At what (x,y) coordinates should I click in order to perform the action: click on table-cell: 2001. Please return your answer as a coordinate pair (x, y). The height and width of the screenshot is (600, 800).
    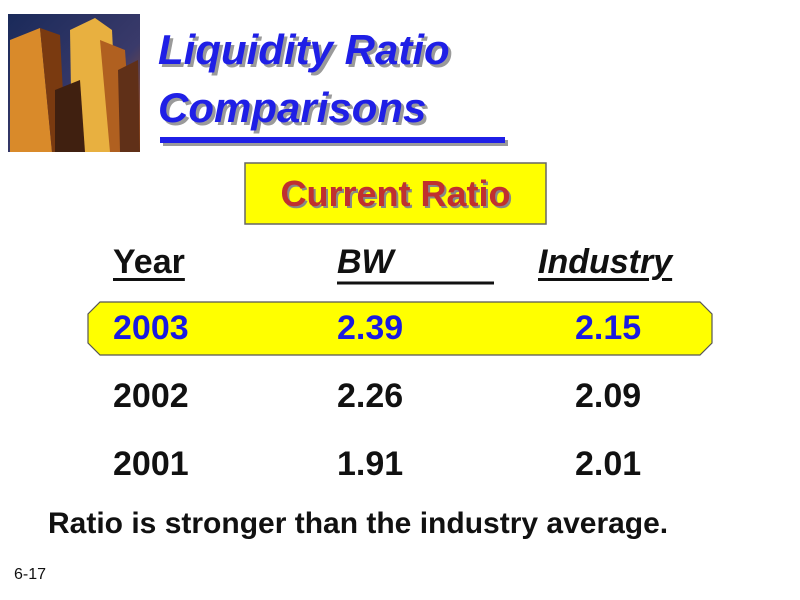
    Looking at the image, I should click on (151, 464).